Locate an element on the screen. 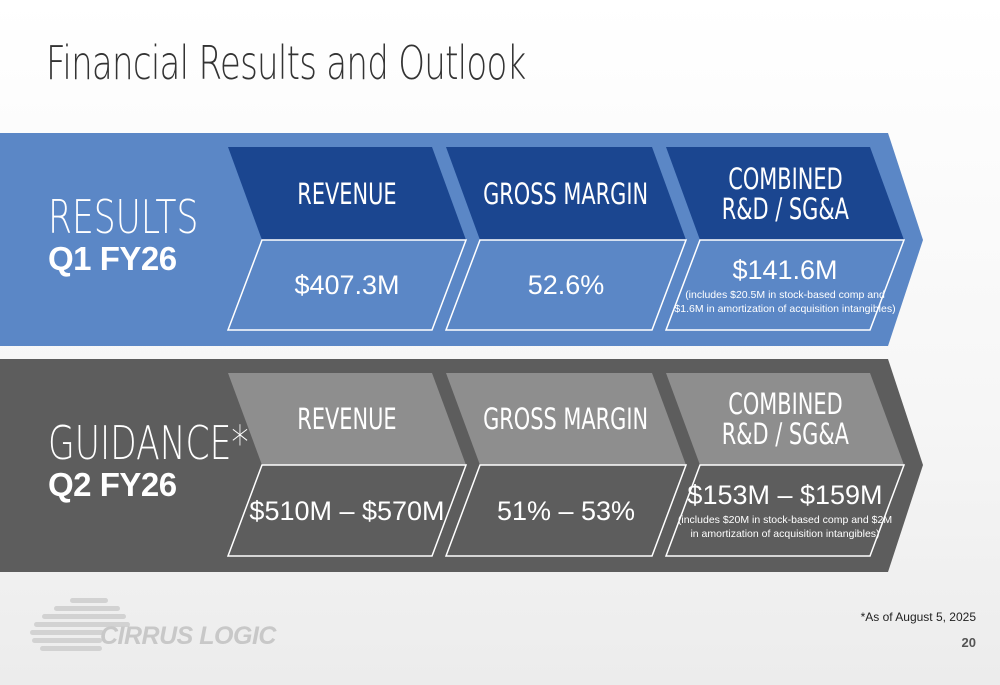 This screenshot has width=1000, height=685. results-revenue-value: $407.3M is located at coordinates (347, 285).